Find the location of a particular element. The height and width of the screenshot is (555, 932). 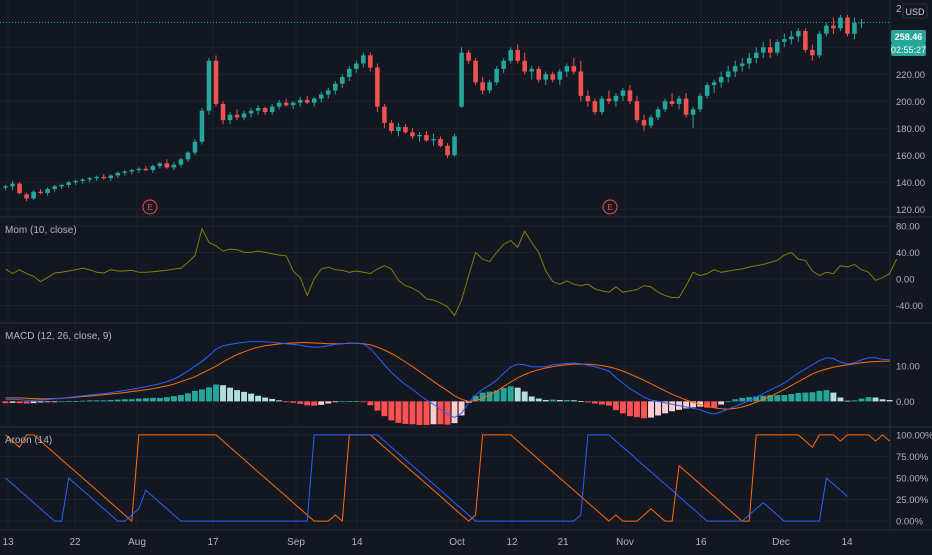

y-tick-label: 180.00 is located at coordinates (910, 129).